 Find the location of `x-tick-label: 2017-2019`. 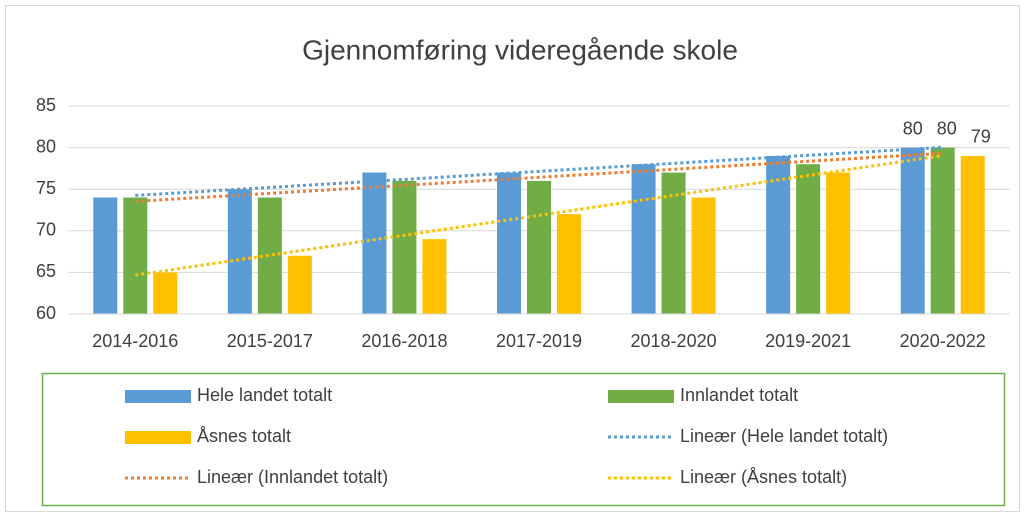

x-tick-label: 2017-2019 is located at coordinates (539, 341).